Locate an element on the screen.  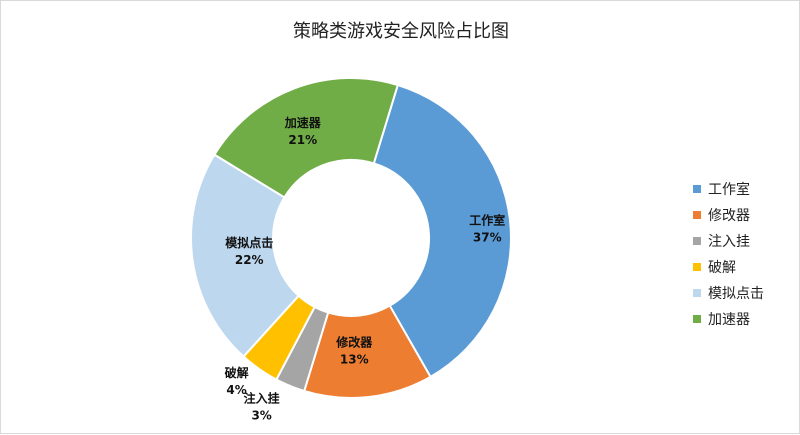
legend-item: 工作室 is located at coordinates (728, 189).